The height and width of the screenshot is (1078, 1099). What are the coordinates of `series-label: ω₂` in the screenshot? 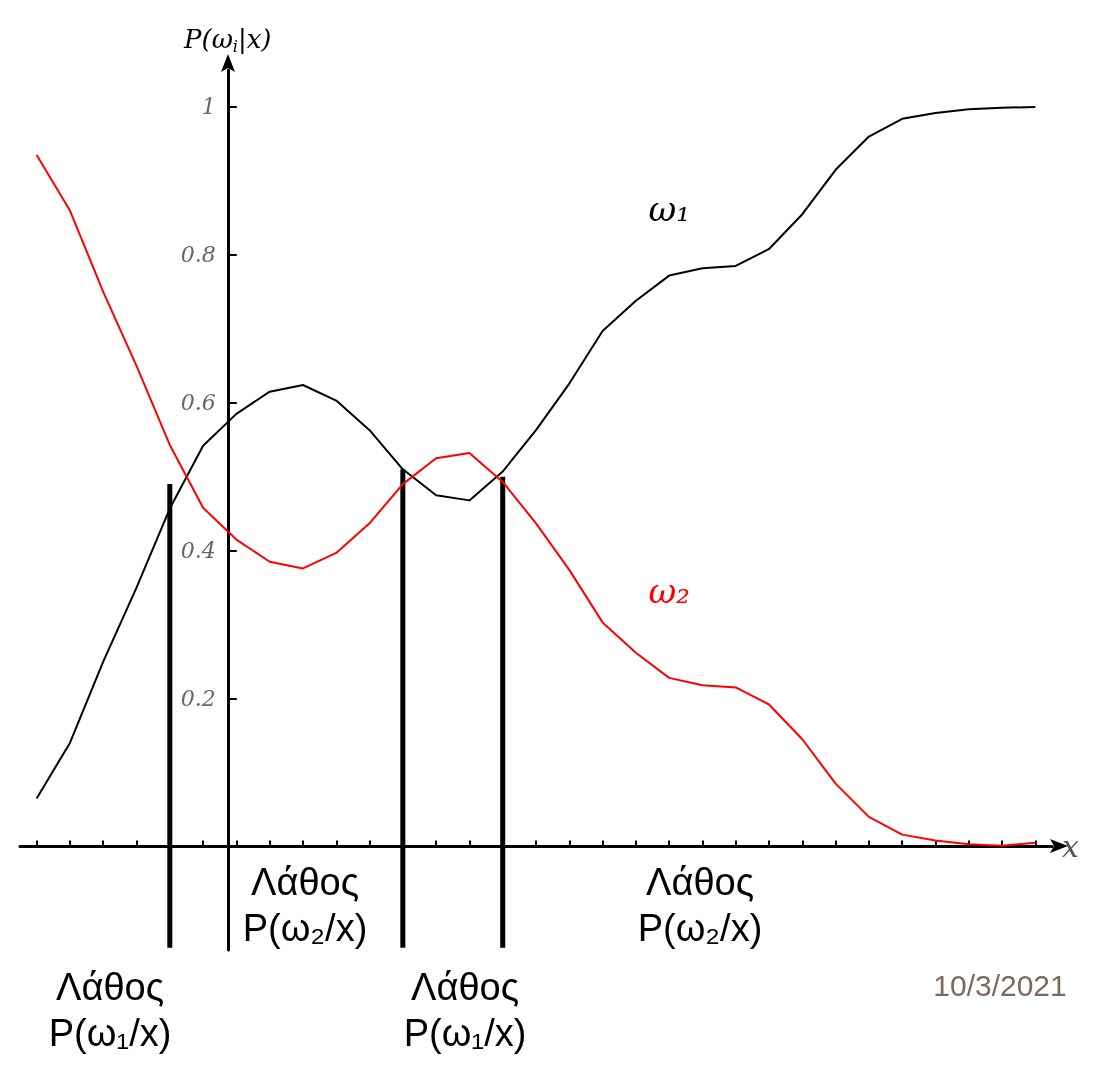 It's located at (669, 590).